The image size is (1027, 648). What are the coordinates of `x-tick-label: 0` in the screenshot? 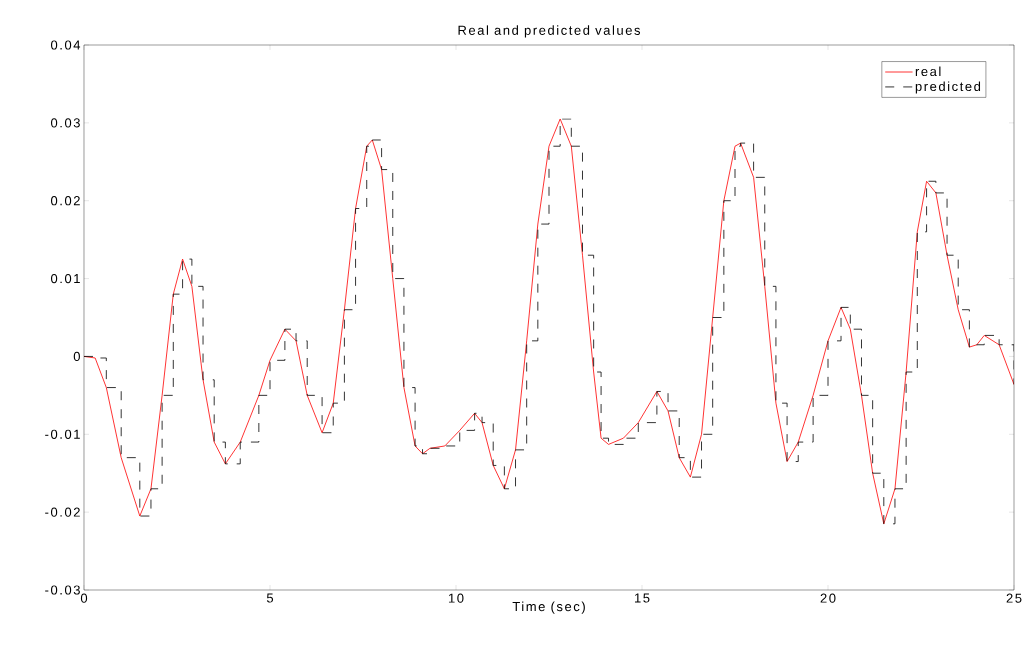 It's located at (84, 598).